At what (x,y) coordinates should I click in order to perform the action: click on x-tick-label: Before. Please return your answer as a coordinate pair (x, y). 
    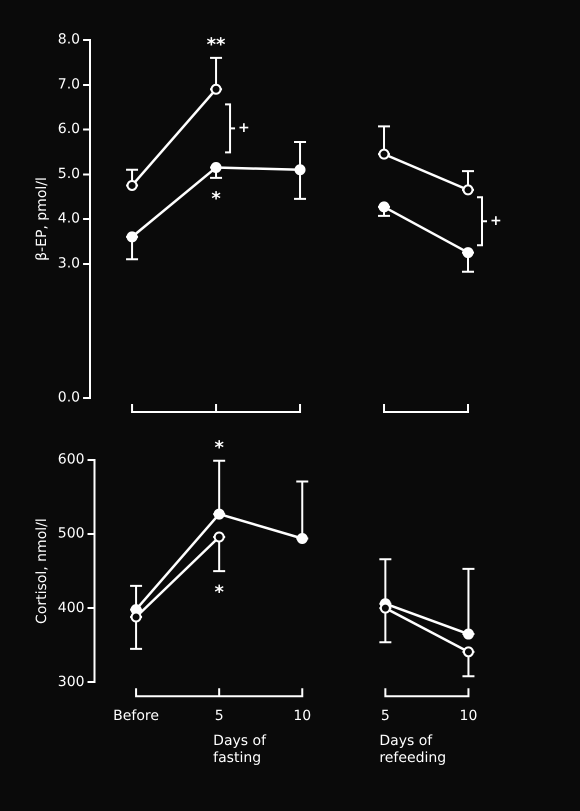
    Looking at the image, I should click on (136, 716).